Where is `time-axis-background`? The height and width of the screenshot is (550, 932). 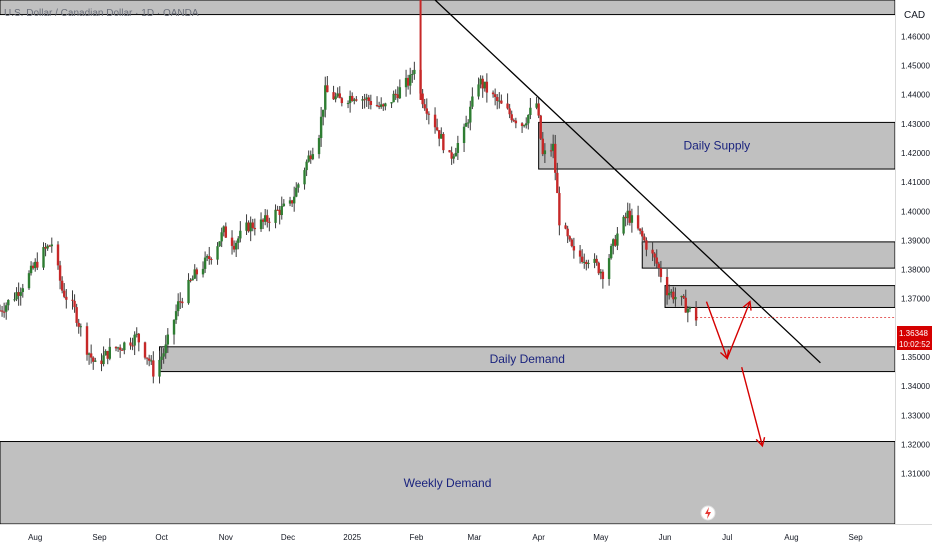 time-axis-background is located at coordinates (466, 537).